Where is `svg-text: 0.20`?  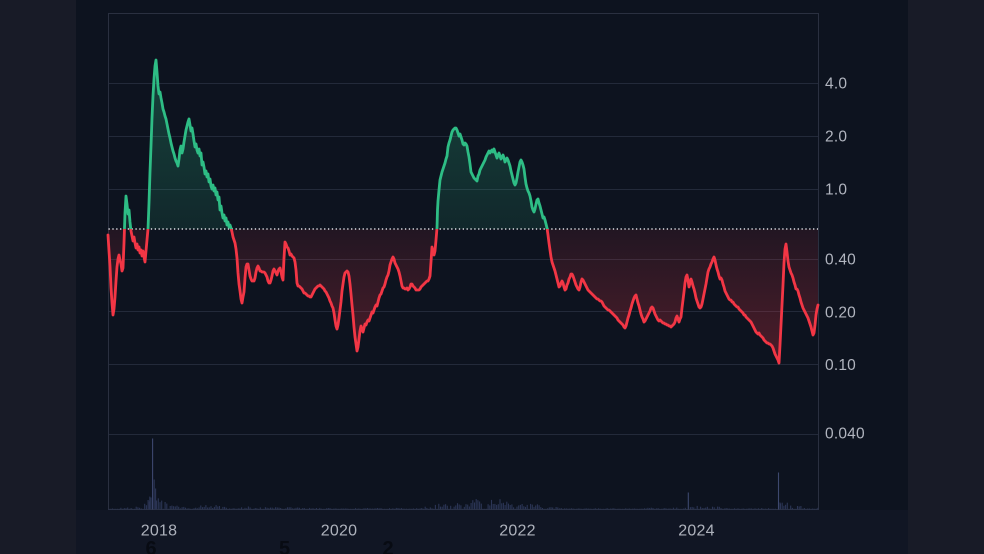 svg-text: 0.20 is located at coordinates (840, 313).